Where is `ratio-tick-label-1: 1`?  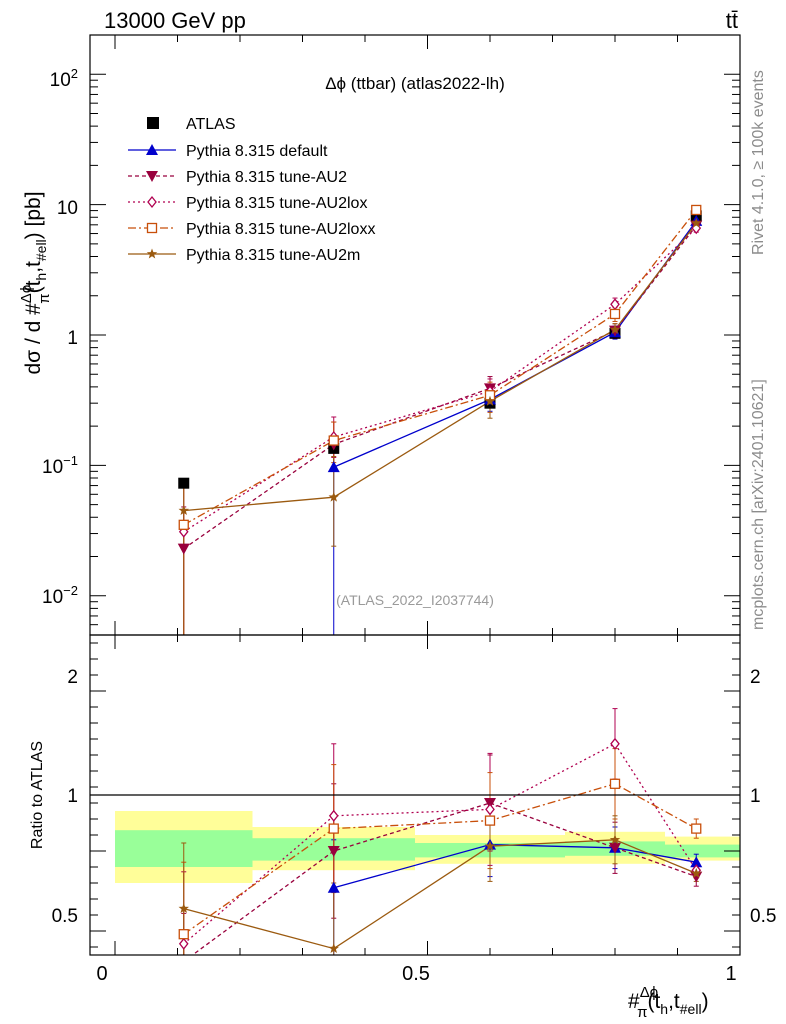
ratio-tick-label-1: 1 is located at coordinates (72, 796).